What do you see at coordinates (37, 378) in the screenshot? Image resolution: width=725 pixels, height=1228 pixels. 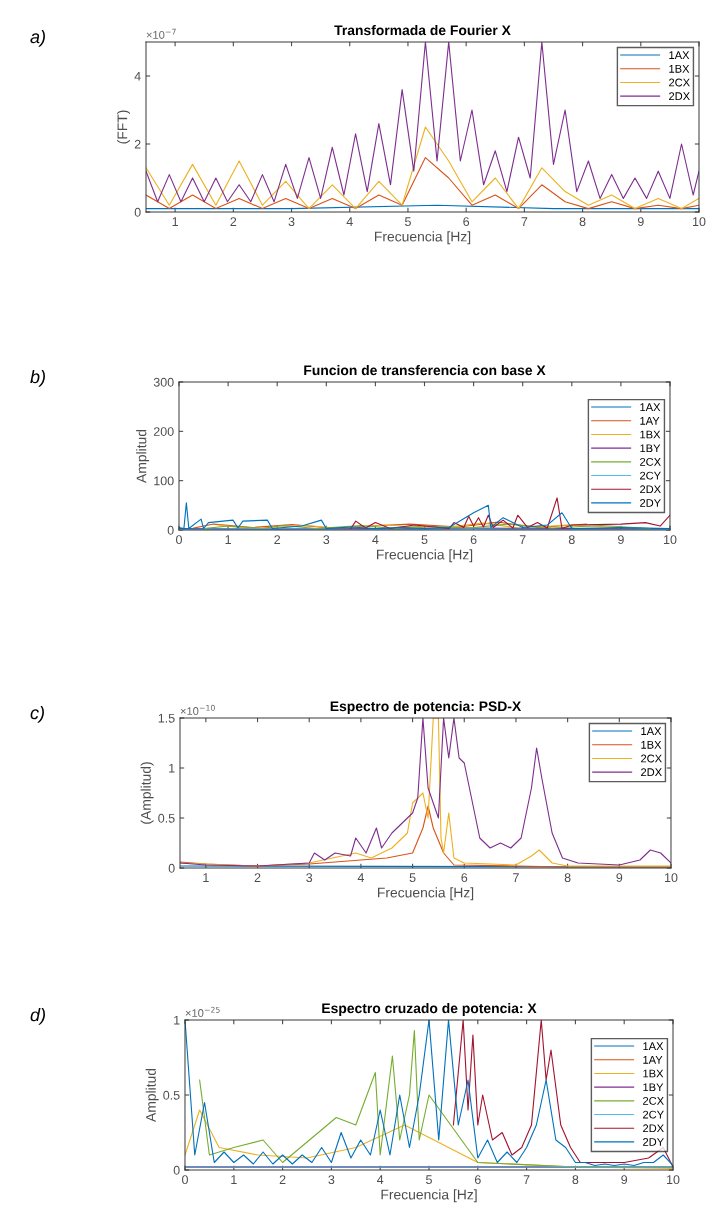 I see `text: b)` at bounding box center [37, 378].